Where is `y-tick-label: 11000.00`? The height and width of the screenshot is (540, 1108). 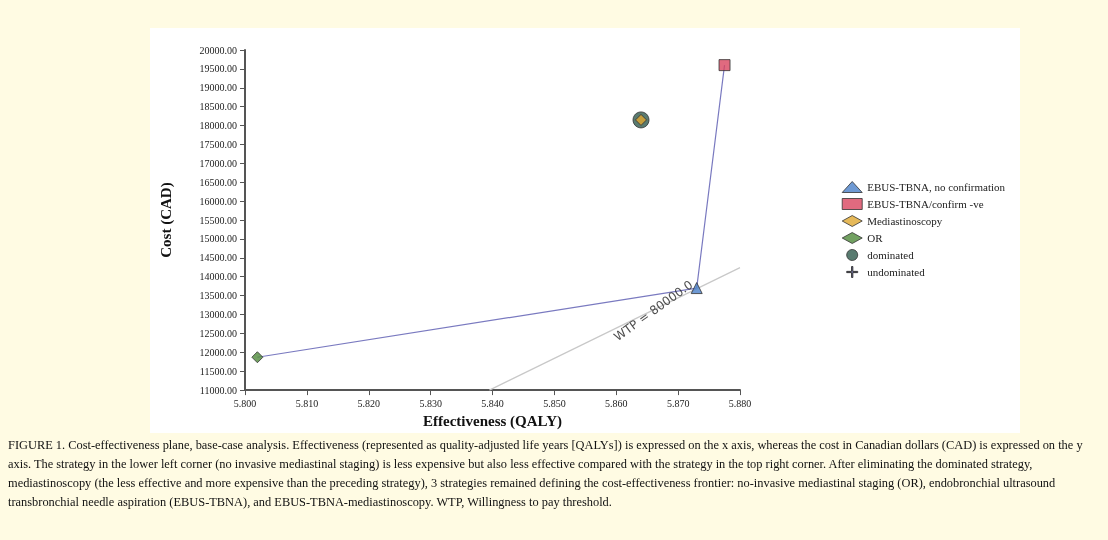
y-tick-label: 11000.00 is located at coordinates (218, 390).